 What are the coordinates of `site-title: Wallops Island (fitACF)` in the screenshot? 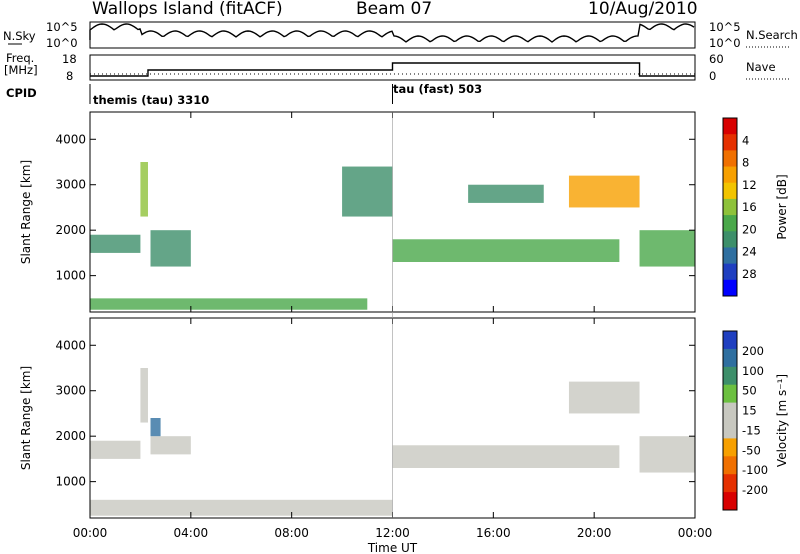 It's located at (187, 9).